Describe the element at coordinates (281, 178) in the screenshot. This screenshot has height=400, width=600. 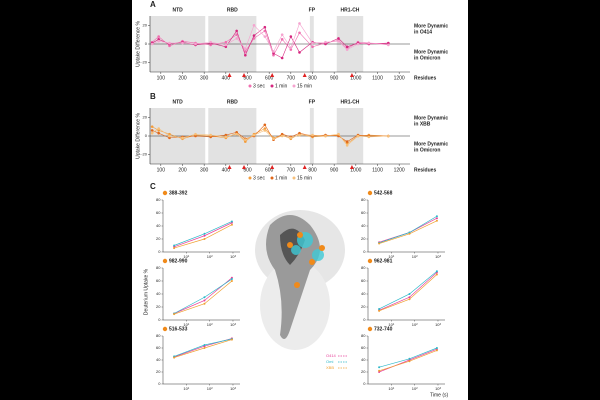
I see `legend-label: 1 min` at that location.